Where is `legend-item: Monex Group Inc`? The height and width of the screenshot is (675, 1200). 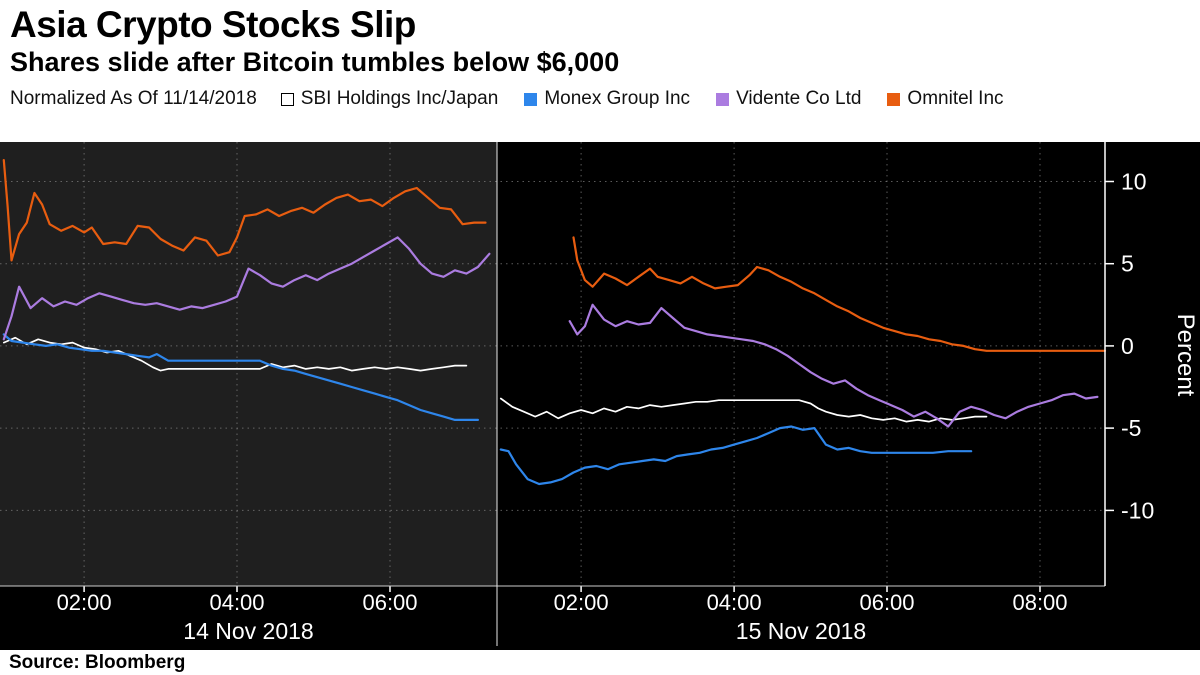 legend-item: Monex Group Inc is located at coordinates (607, 99).